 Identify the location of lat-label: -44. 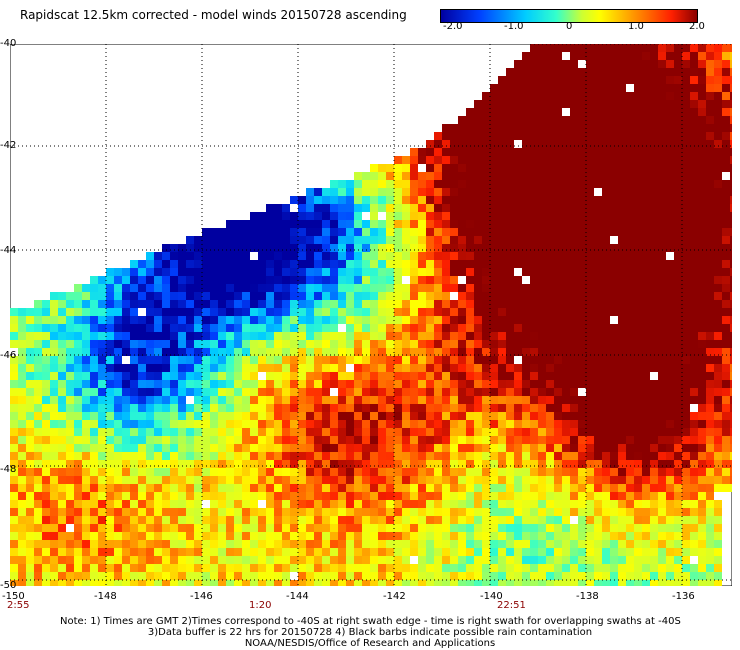
(8, 250).